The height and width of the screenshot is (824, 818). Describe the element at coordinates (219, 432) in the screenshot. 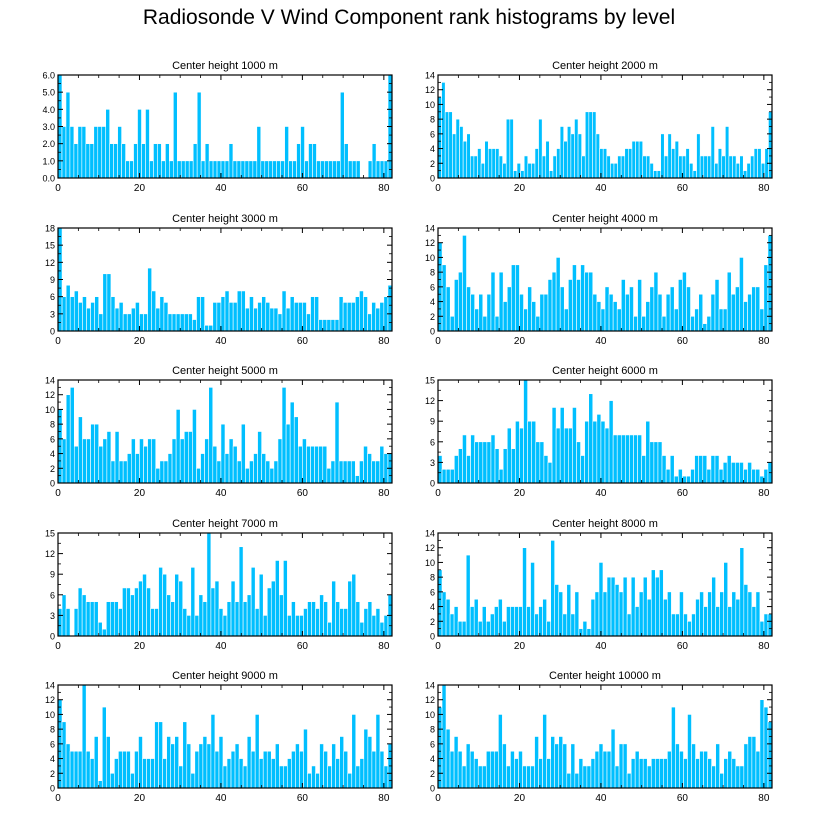

I see `chart-panel-5: Center height 5000 m 0 2 4 6 8 10 12 14 0 20 40 60 80` at that location.